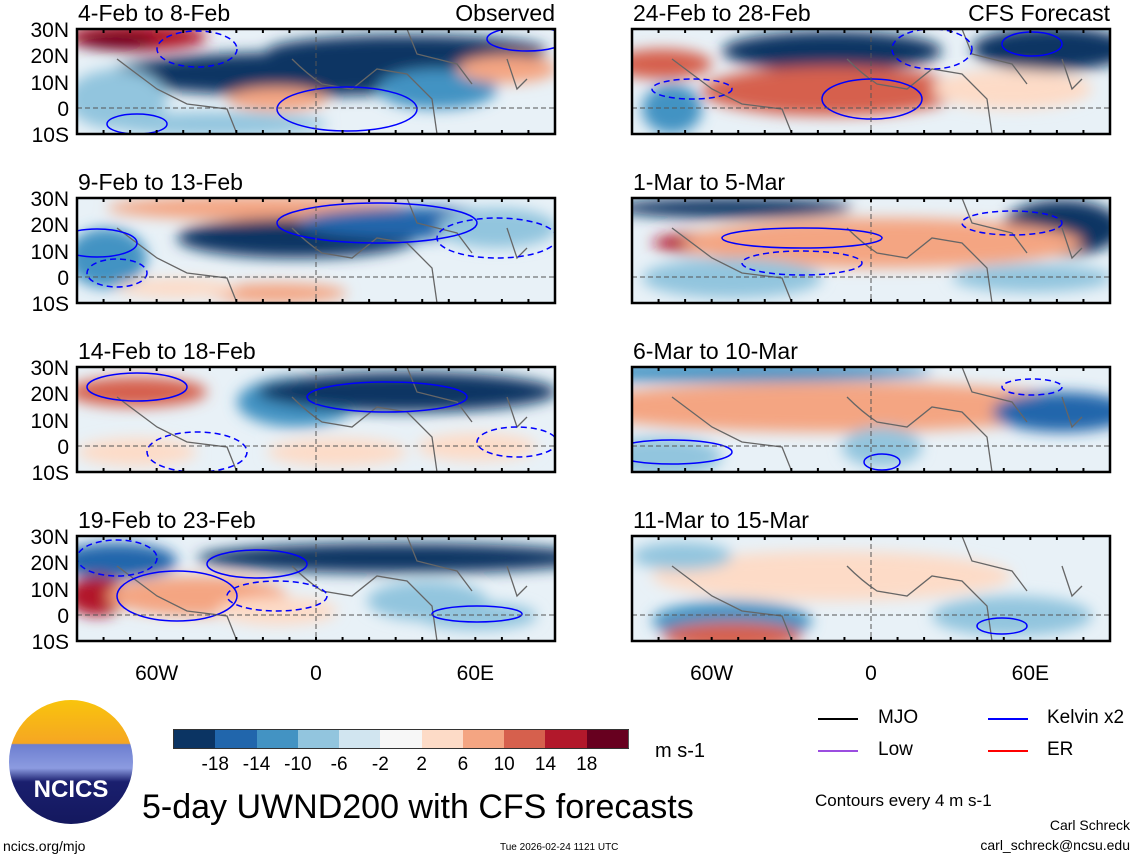 This screenshot has width=1135, height=860. What do you see at coordinates (71, 762) in the screenshot?
I see `ncics-logo: NCICS` at bounding box center [71, 762].